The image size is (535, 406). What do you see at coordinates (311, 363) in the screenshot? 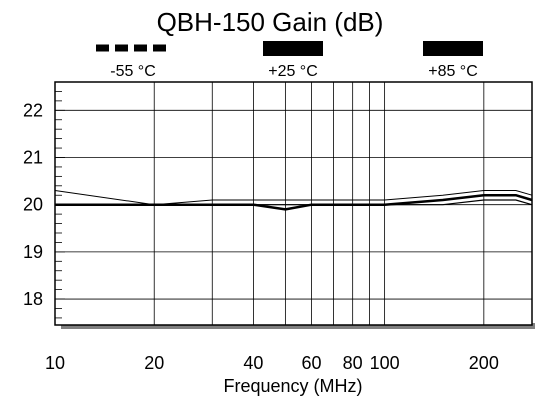
I see `x-tick-label: 60` at bounding box center [311, 363].